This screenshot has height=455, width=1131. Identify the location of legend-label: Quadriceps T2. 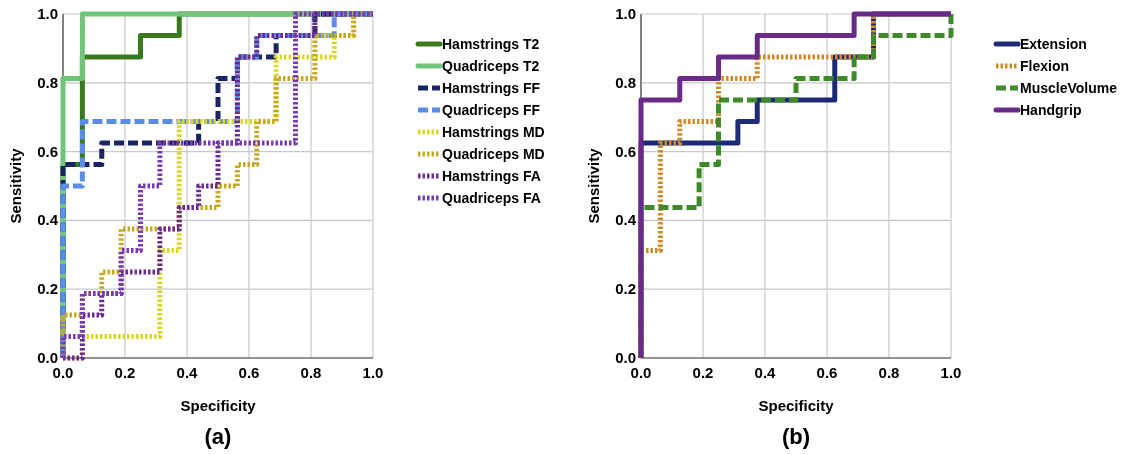
(491, 66).